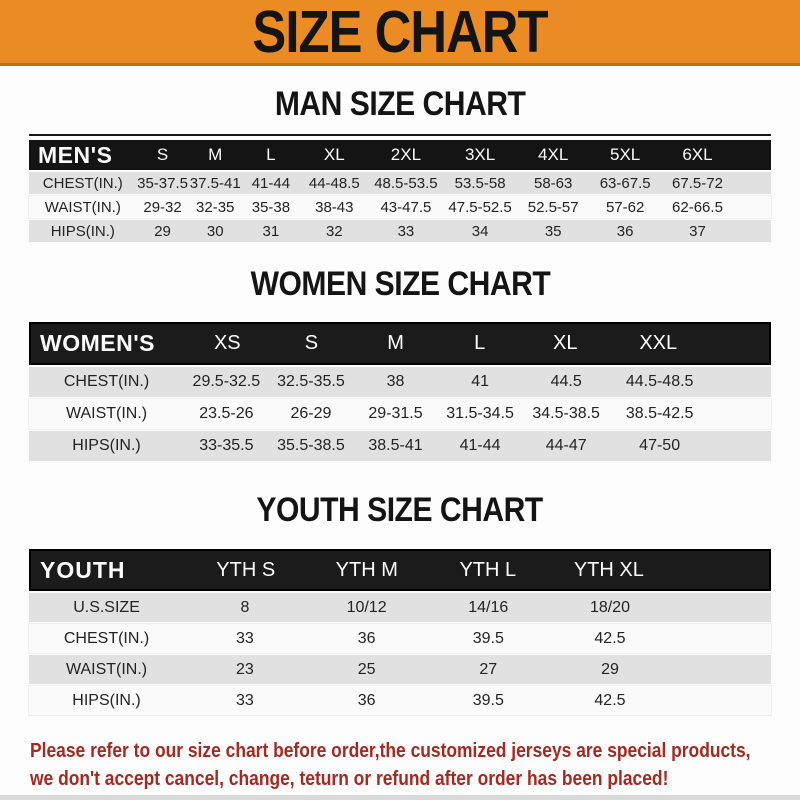  What do you see at coordinates (566, 445) in the screenshot?
I see `size-value-cell: 44-47` at bounding box center [566, 445].